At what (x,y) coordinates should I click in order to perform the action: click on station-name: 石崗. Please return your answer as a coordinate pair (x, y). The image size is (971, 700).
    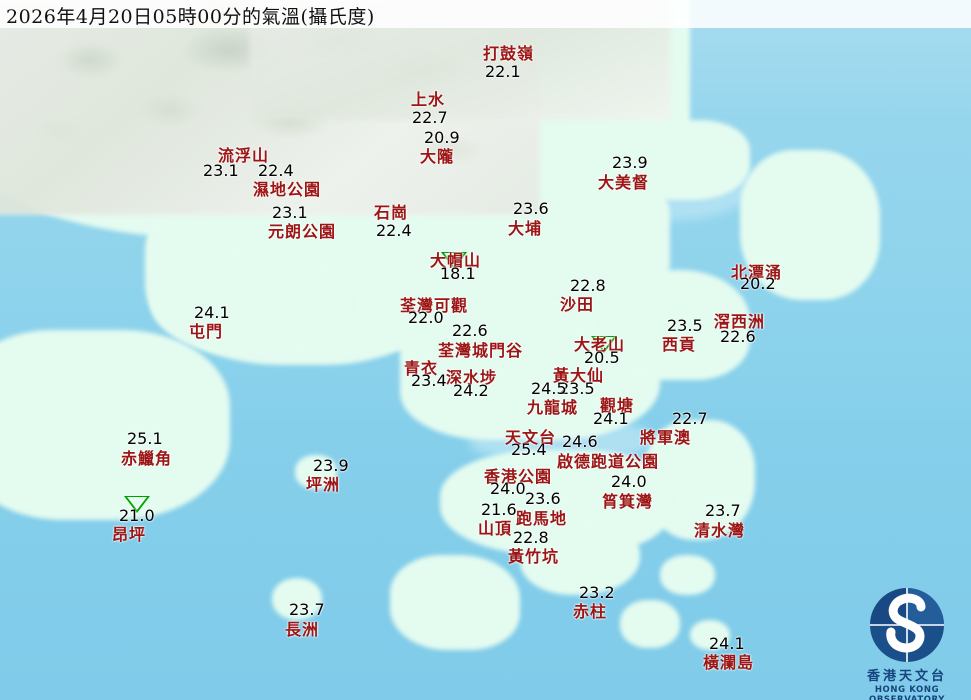
    Looking at the image, I should click on (391, 212).